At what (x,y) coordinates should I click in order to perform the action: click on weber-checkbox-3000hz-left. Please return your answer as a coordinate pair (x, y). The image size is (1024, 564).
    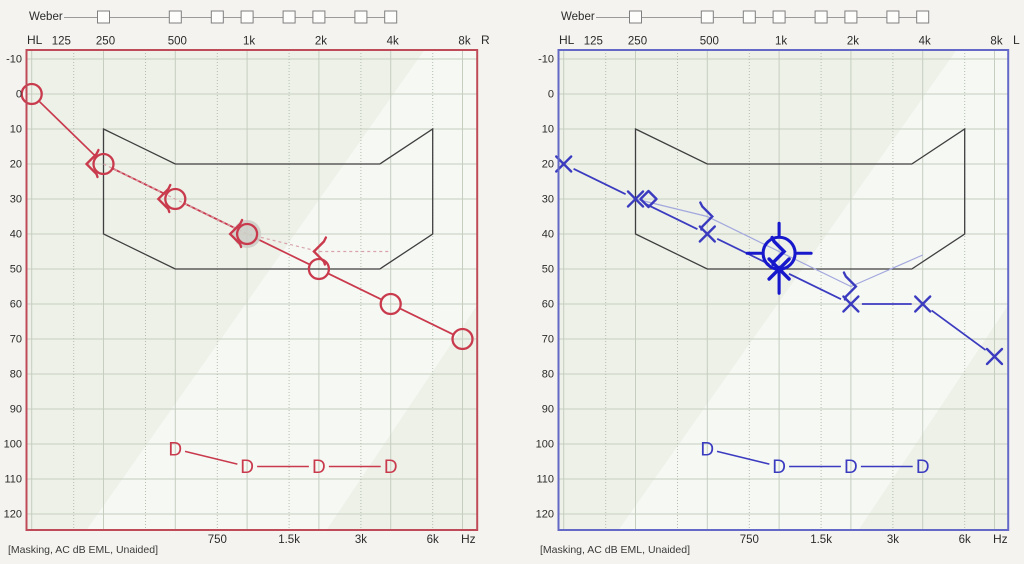
    Looking at the image, I should click on (893, 17).